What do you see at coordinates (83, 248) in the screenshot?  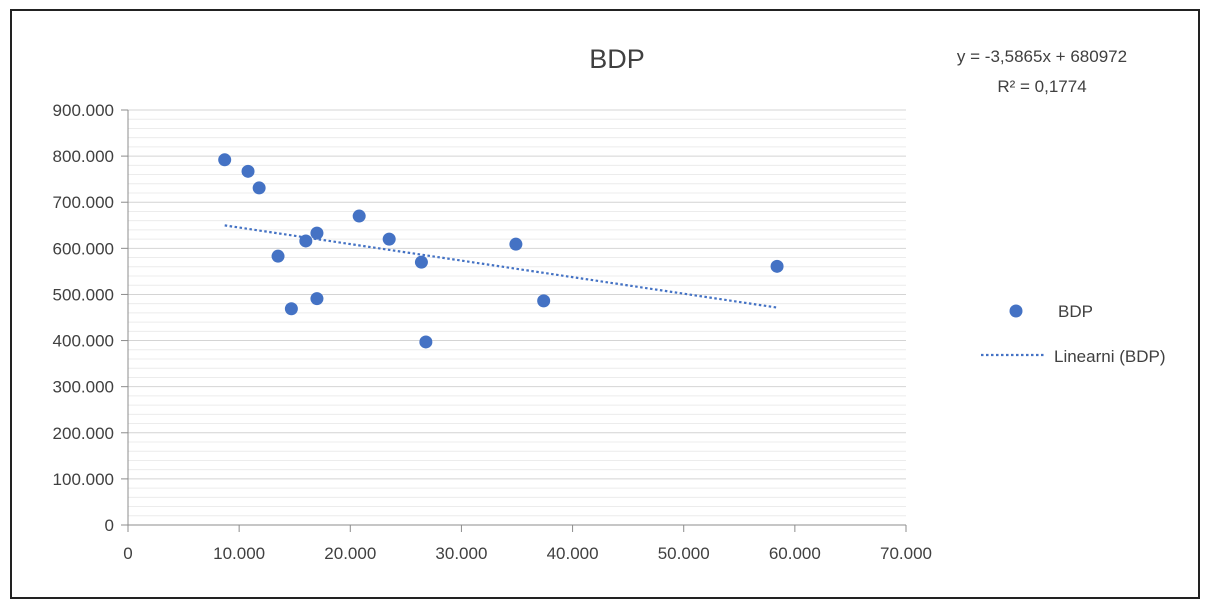 I see `y-tick-label: 600.000` at bounding box center [83, 248].